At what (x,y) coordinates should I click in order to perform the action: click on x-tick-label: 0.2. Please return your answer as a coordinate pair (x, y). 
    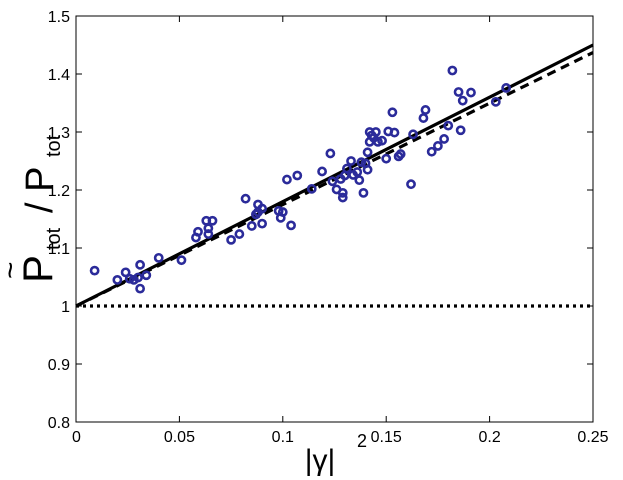
    Looking at the image, I should click on (489, 437).